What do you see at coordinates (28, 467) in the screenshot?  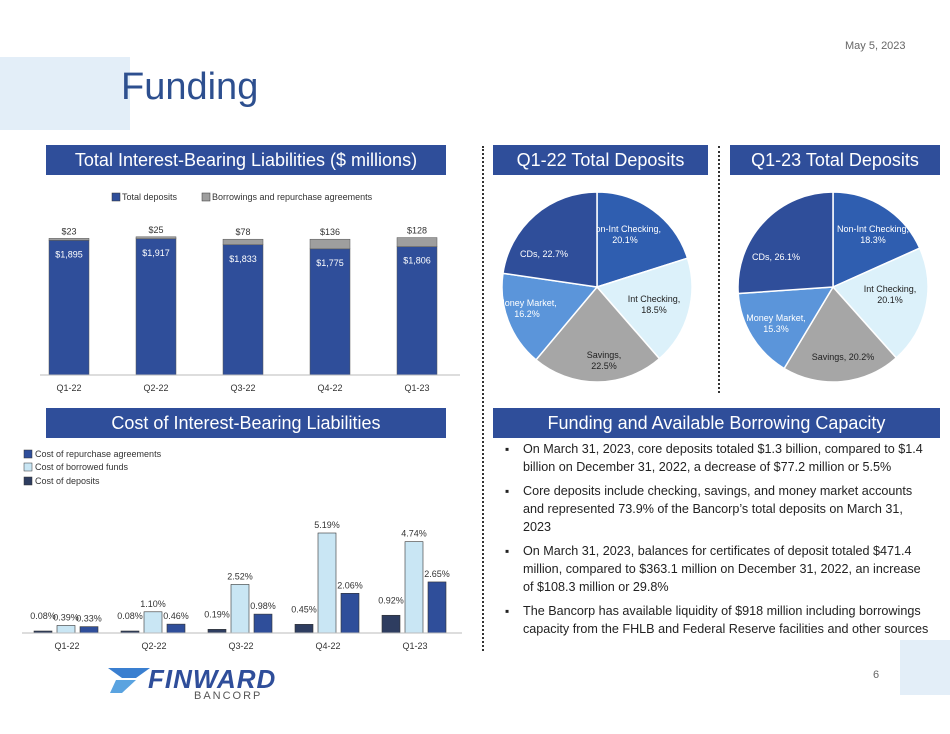 I see `legend-borrowed-swatch` at bounding box center [28, 467].